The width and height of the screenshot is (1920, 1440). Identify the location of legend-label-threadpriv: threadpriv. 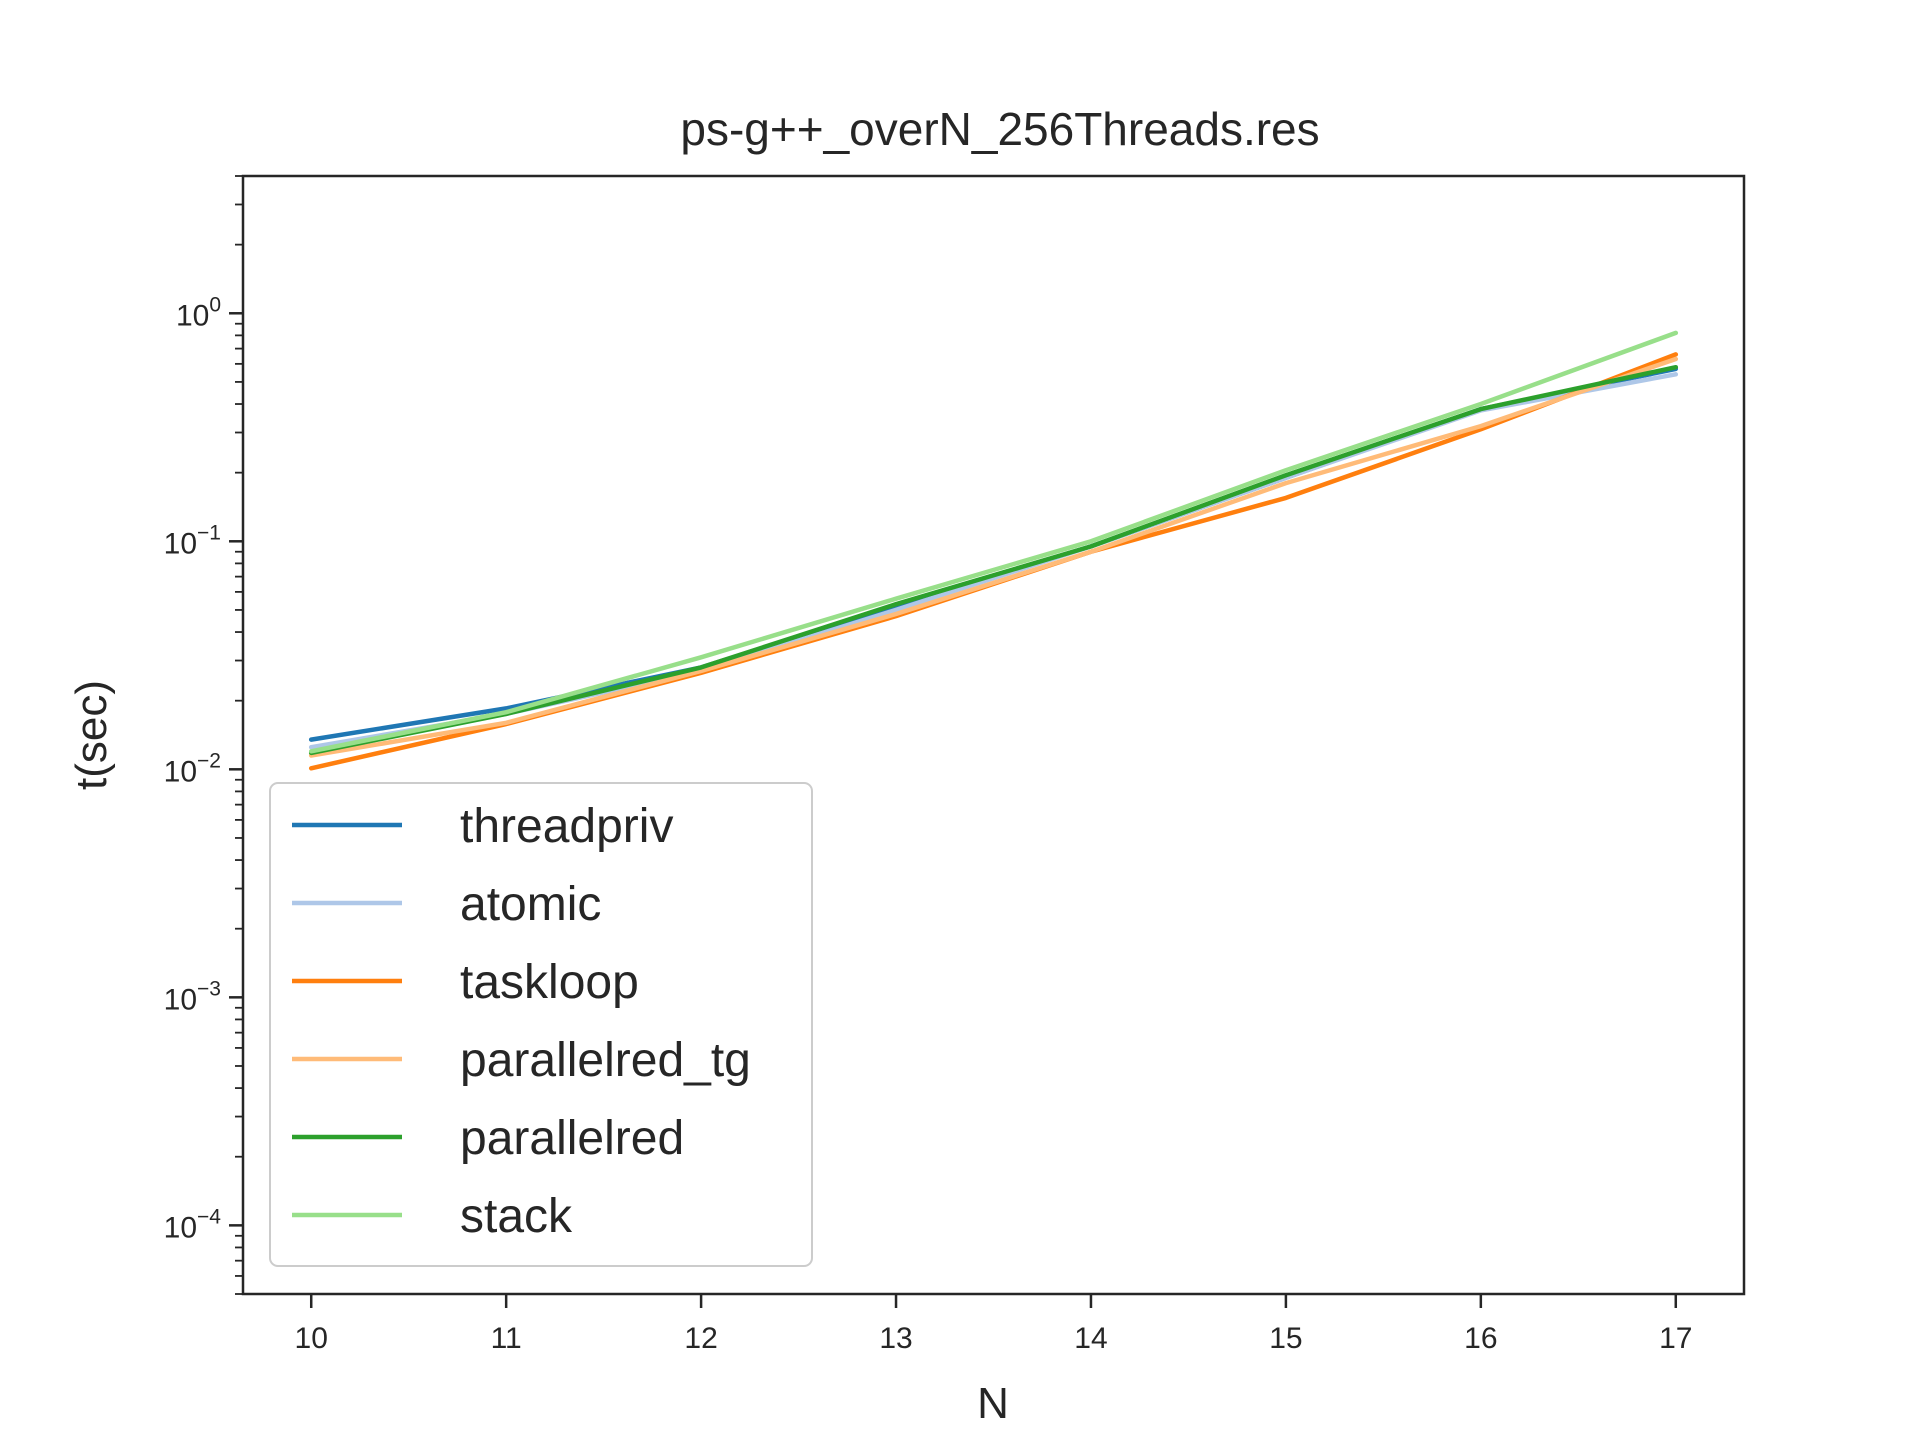
(566, 826).